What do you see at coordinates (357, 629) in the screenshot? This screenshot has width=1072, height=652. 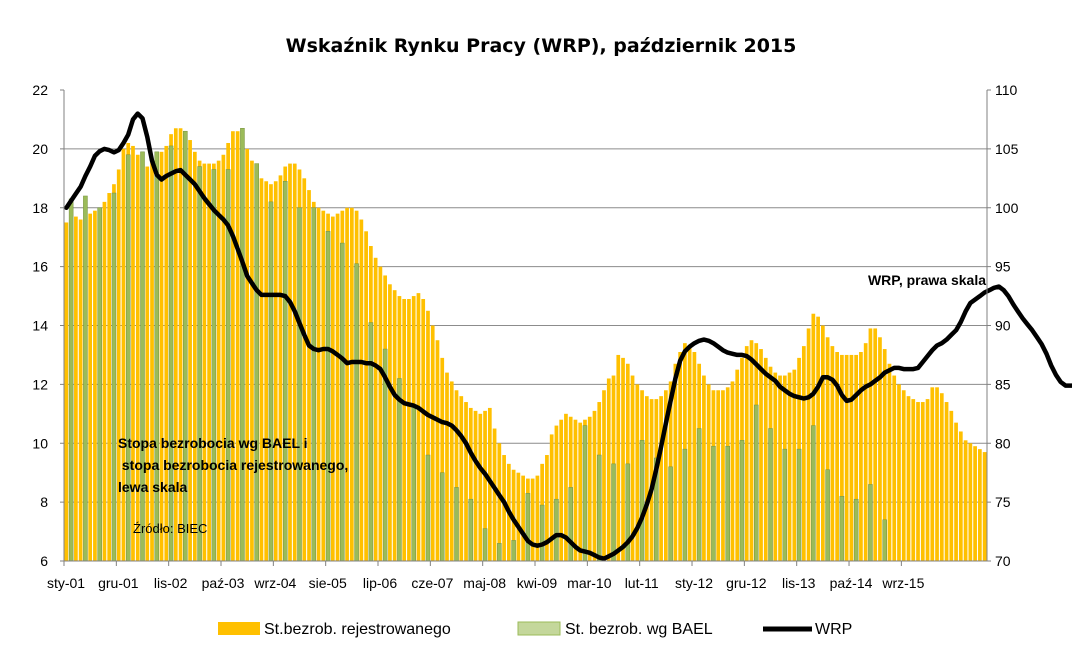 I see `legend-label-registered: St.bezrob. rejestrowanego` at bounding box center [357, 629].